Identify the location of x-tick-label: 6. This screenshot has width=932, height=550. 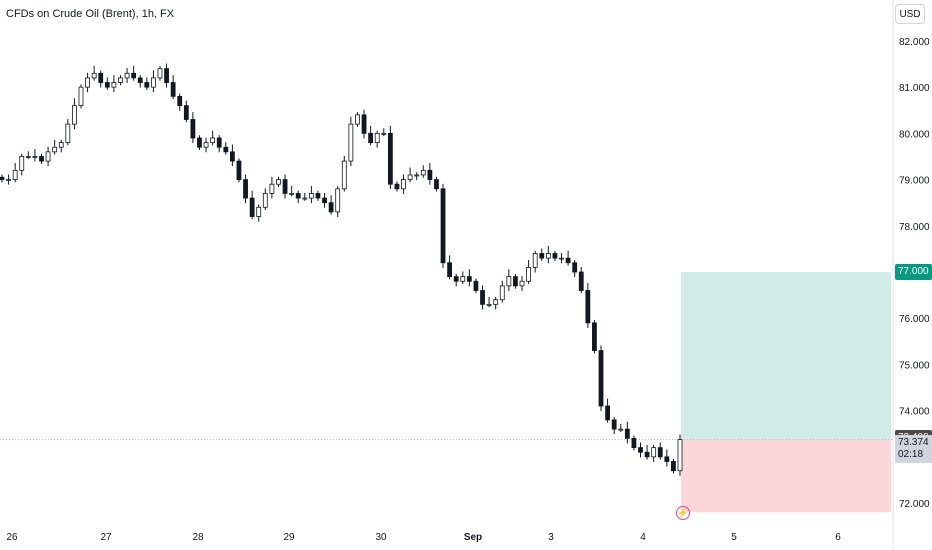
(838, 537).